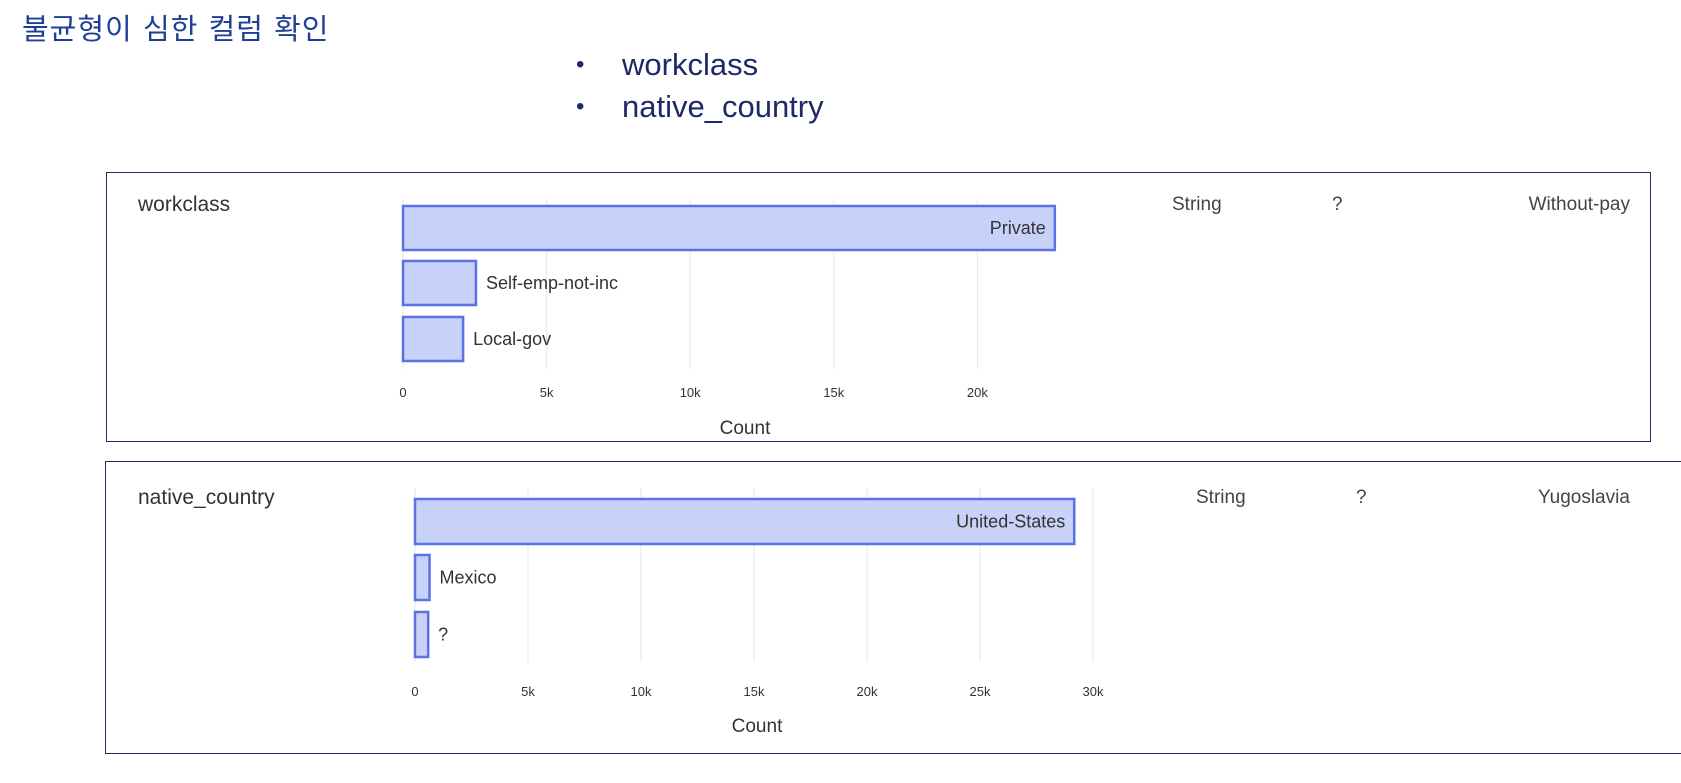  I want to click on bar-label: Local-gov, so click(512, 339).